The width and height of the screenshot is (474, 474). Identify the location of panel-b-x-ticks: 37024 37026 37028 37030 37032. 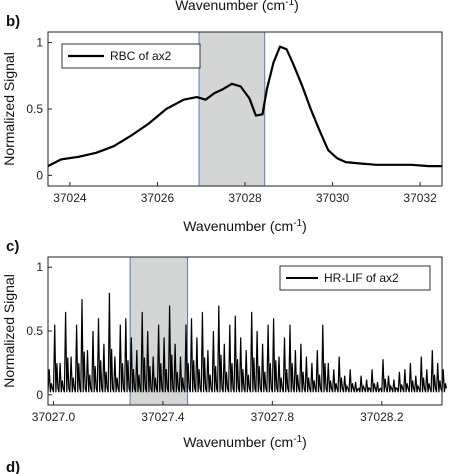
(245, 193).